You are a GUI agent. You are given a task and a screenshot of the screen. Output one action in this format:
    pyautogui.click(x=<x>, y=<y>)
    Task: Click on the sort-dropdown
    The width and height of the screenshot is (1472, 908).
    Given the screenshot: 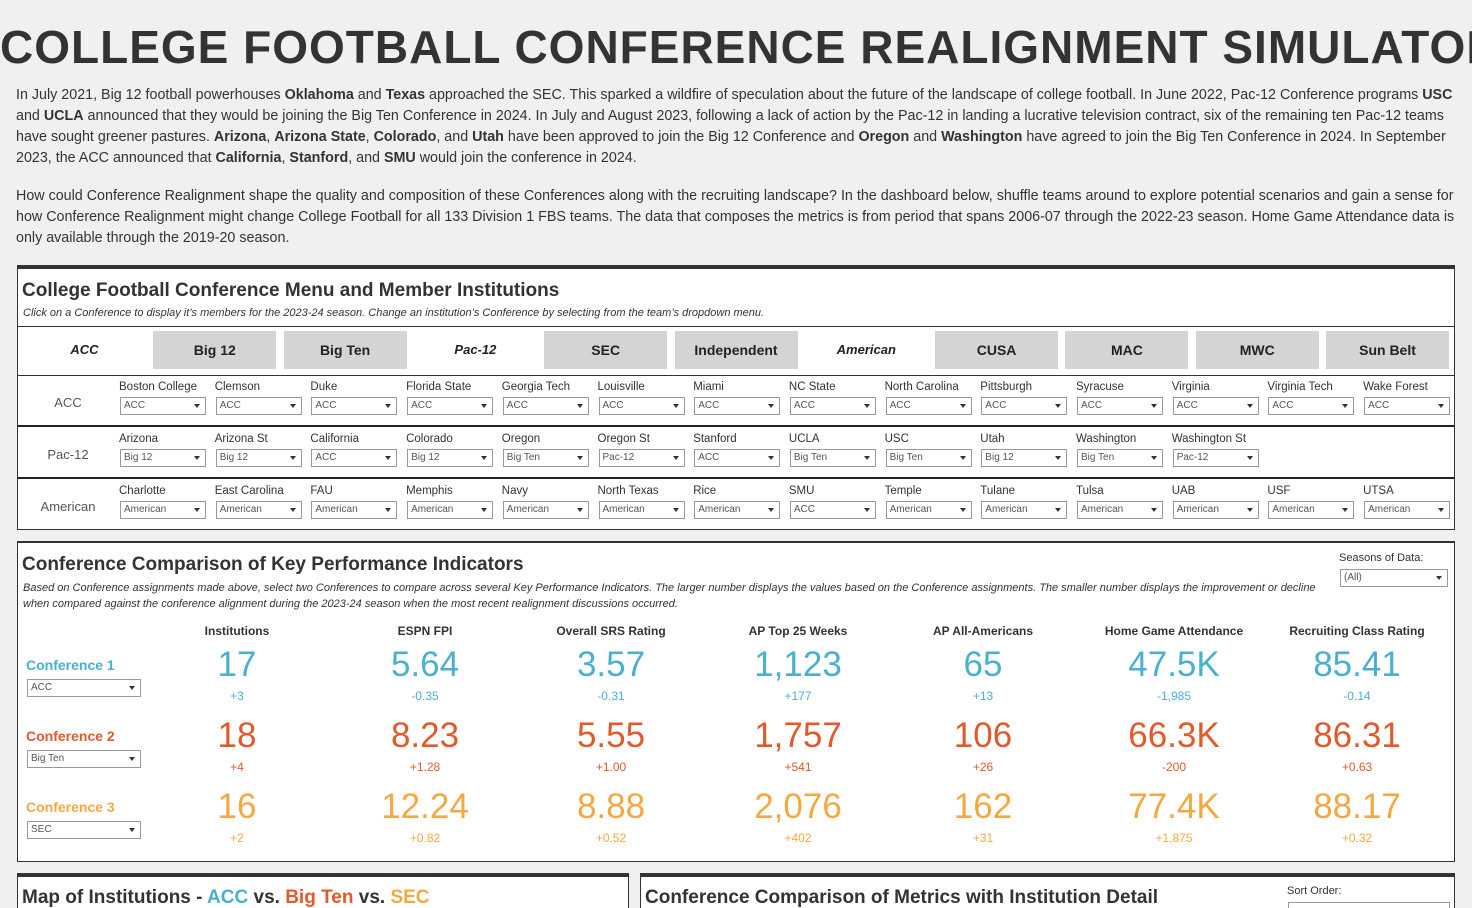 What is the action you would take?
    pyautogui.click(x=1369, y=905)
    